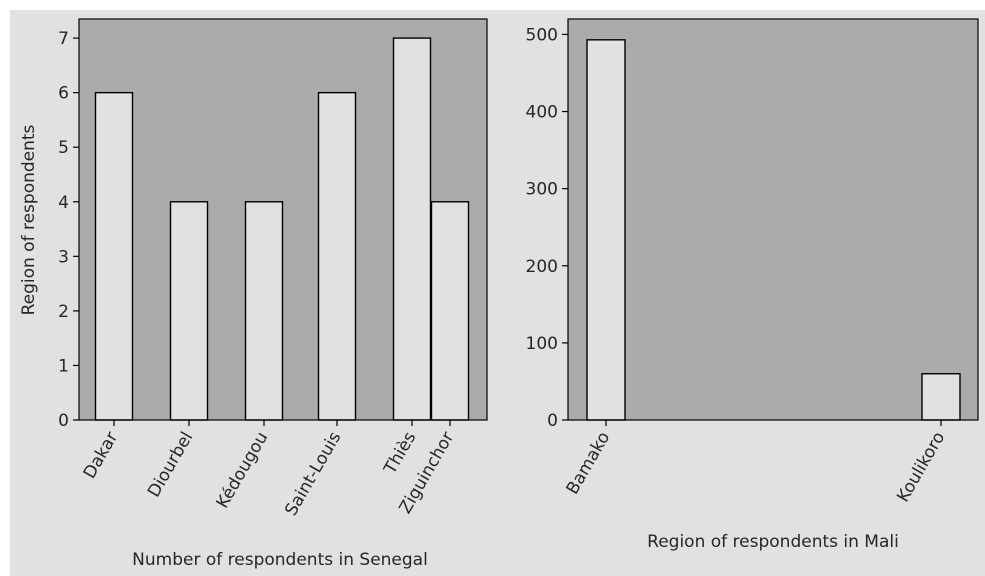  Describe the element at coordinates (63, 148) in the screenshot. I see `senegal-y-tick-label: 5` at that location.